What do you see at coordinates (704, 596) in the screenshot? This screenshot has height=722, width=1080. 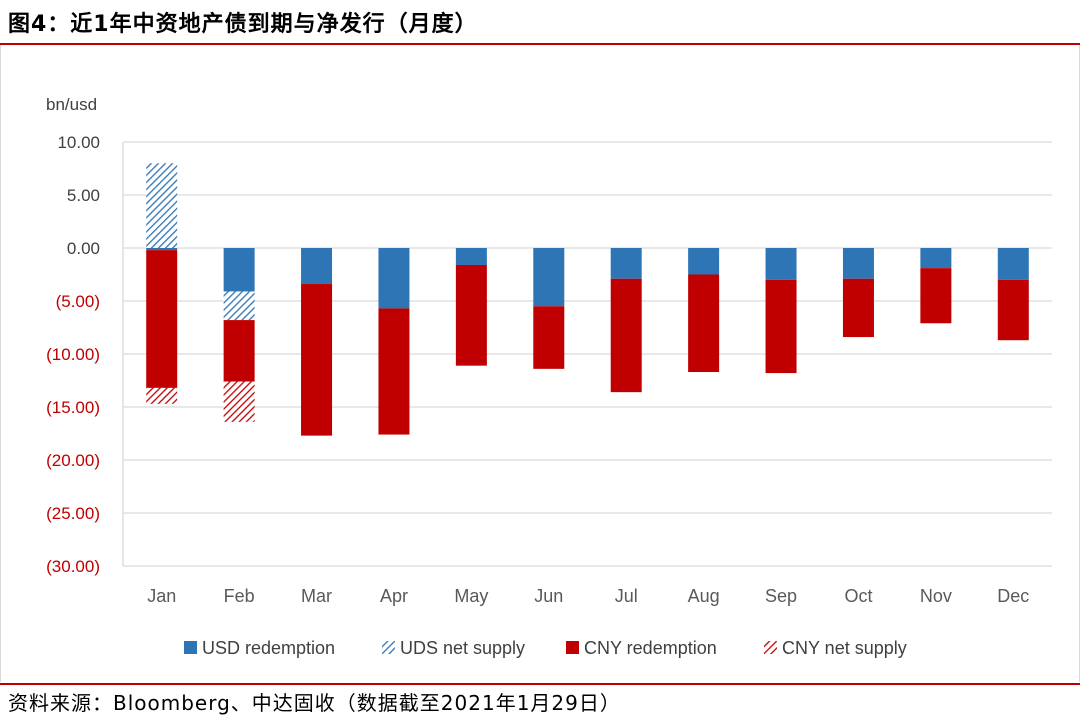 I see `x-category-label: Aug` at bounding box center [704, 596].